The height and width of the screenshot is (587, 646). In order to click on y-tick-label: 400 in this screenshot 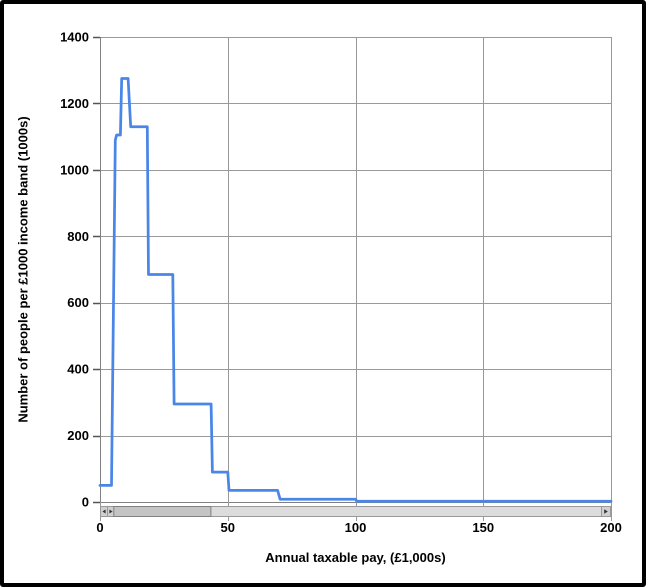, I will do `click(78, 369)`.